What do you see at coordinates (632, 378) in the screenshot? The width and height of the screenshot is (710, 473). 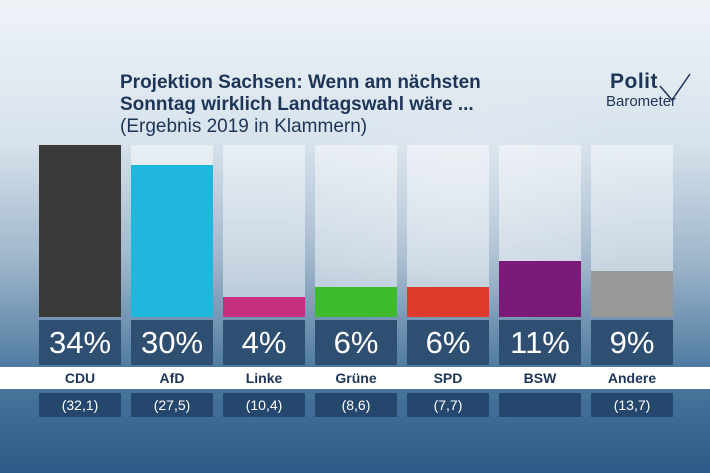 I see `category-label-andere: Andere` at bounding box center [632, 378].